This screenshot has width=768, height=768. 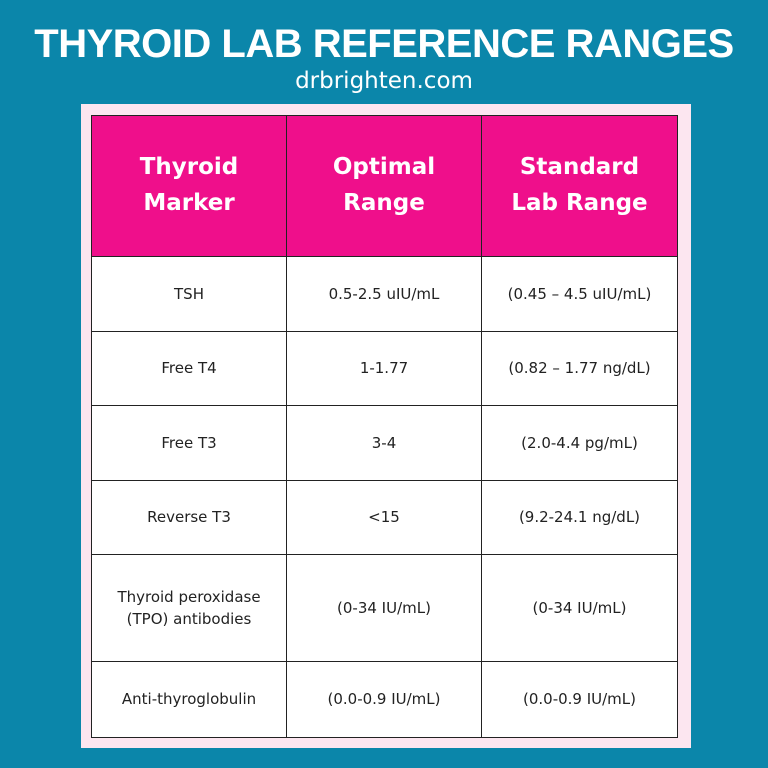 I want to click on table-cell: Reverse T3, so click(x=189, y=517).